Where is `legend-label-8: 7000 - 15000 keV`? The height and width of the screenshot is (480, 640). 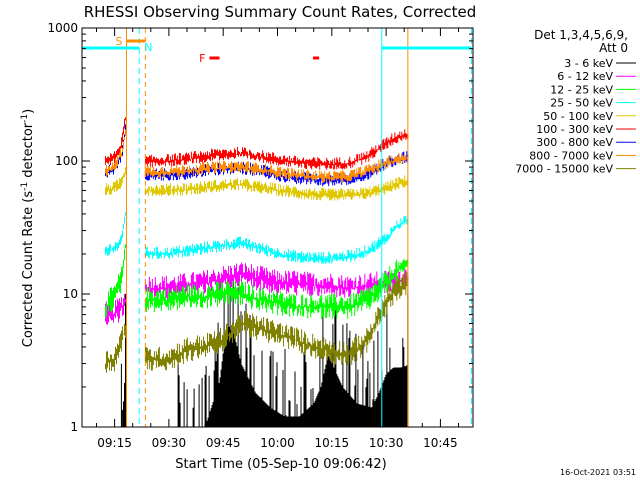 legend-label-8: 7000 - 15000 keV is located at coordinates (564, 169).